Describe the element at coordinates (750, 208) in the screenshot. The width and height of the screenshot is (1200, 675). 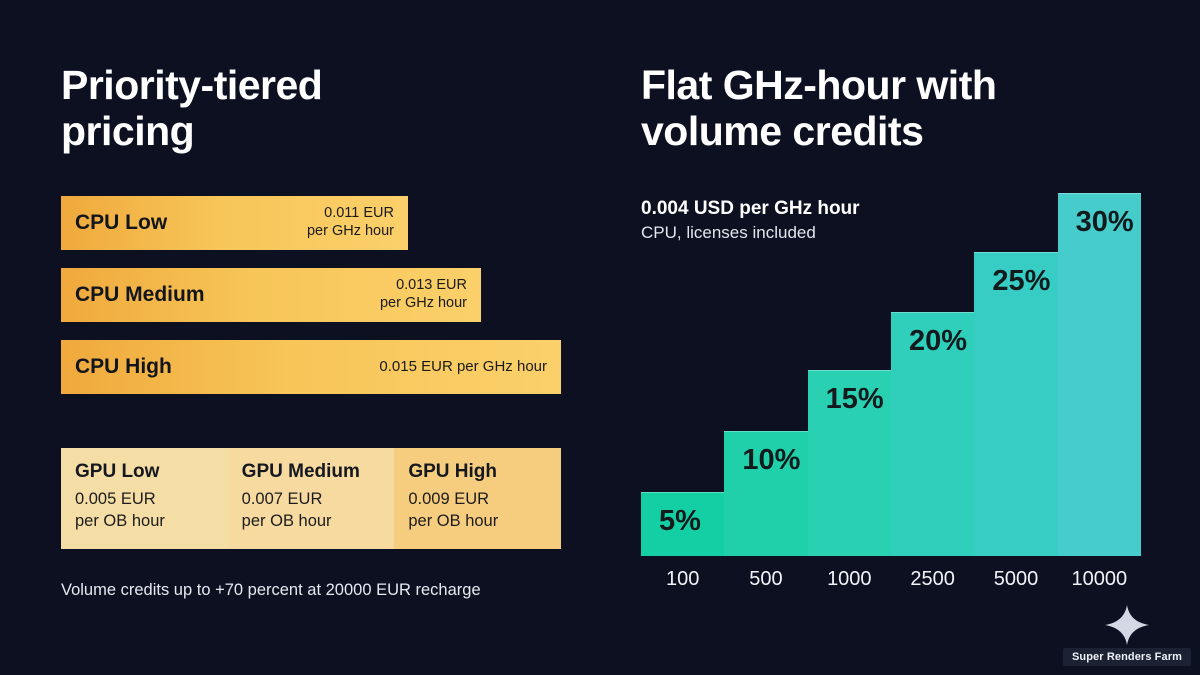
I see `flat-rate-value: 0.004 USD per GHz hour` at that location.